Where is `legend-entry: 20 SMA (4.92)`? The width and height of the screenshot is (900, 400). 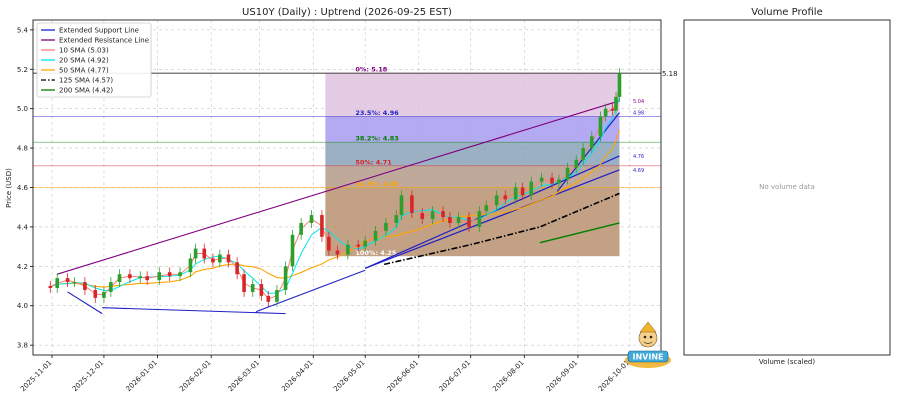
legend-entry: 20 SMA (4.92) is located at coordinates (84, 61).